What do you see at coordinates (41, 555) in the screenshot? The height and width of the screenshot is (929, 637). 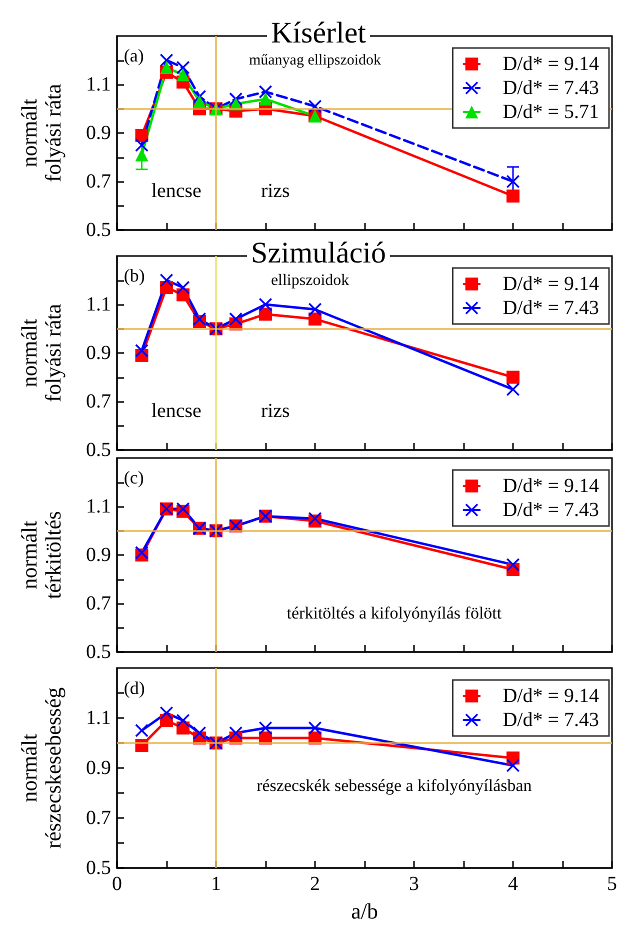 I see `y-axis-title: normált térkitöltés` at bounding box center [41, 555].